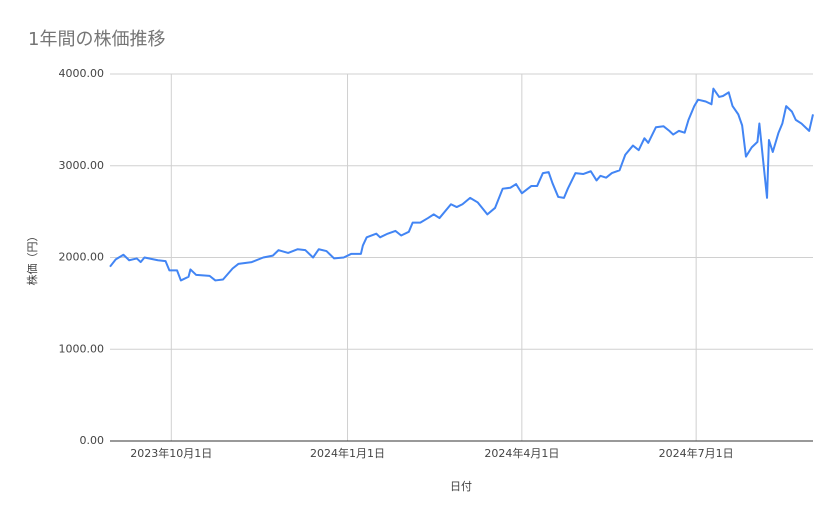 The width and height of the screenshot is (839, 519). What do you see at coordinates (82, 257) in the screenshot?
I see `y-tick-label: 2000.00` at bounding box center [82, 257].